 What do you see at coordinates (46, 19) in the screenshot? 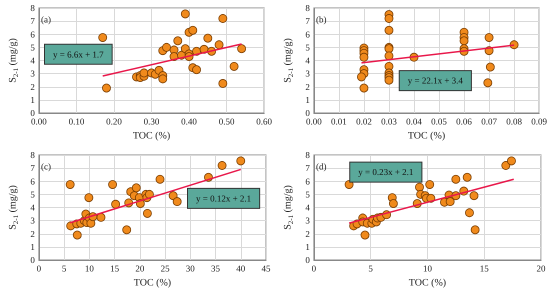
I see `text: (a)` at bounding box center [46, 19].